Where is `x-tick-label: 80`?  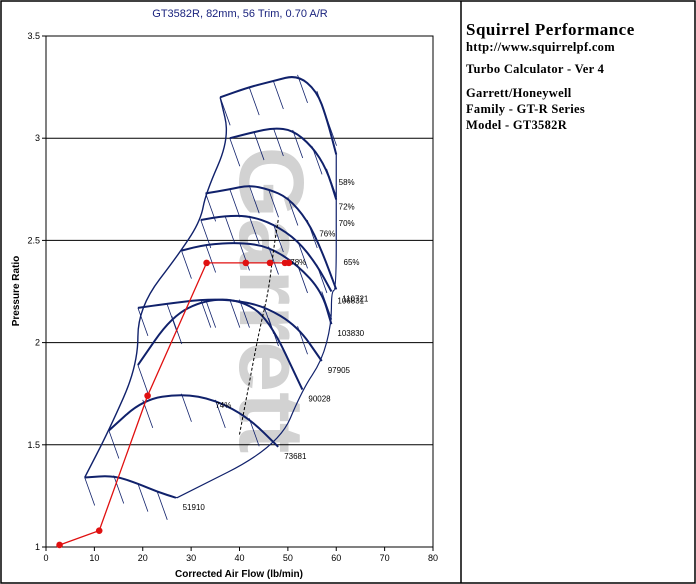
x-tick-label: 80 is located at coordinates (433, 558).